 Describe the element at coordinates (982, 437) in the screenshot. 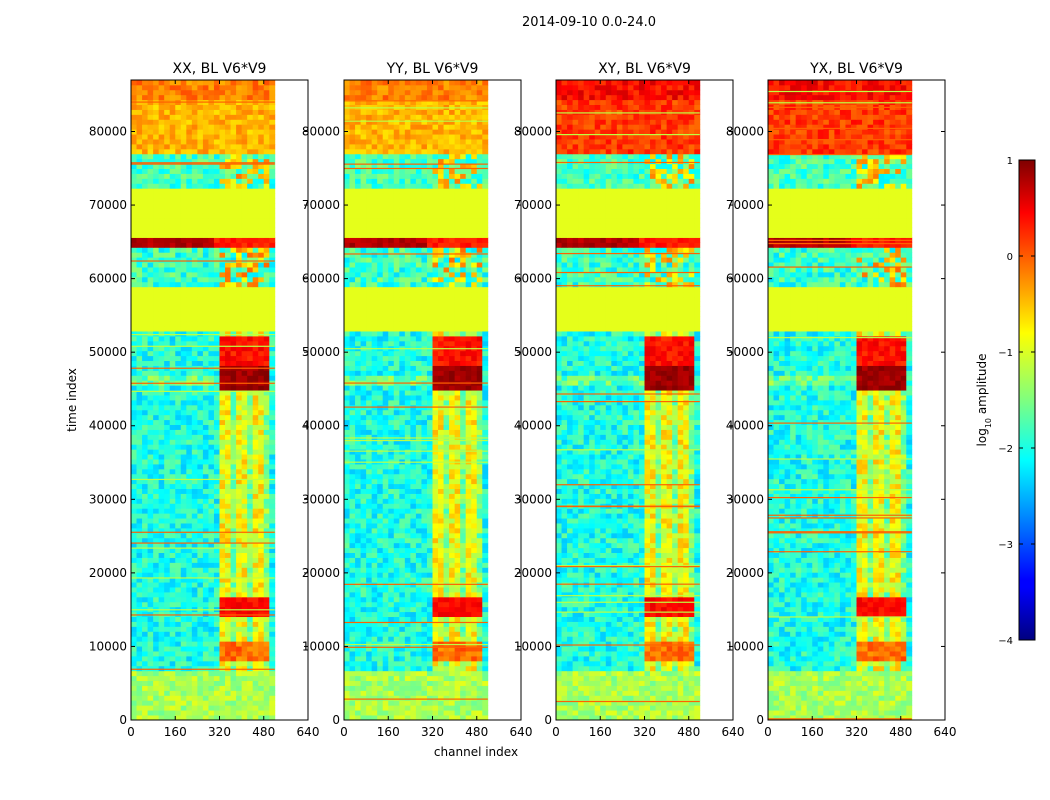

I see `colorbar-label-base: log` at that location.